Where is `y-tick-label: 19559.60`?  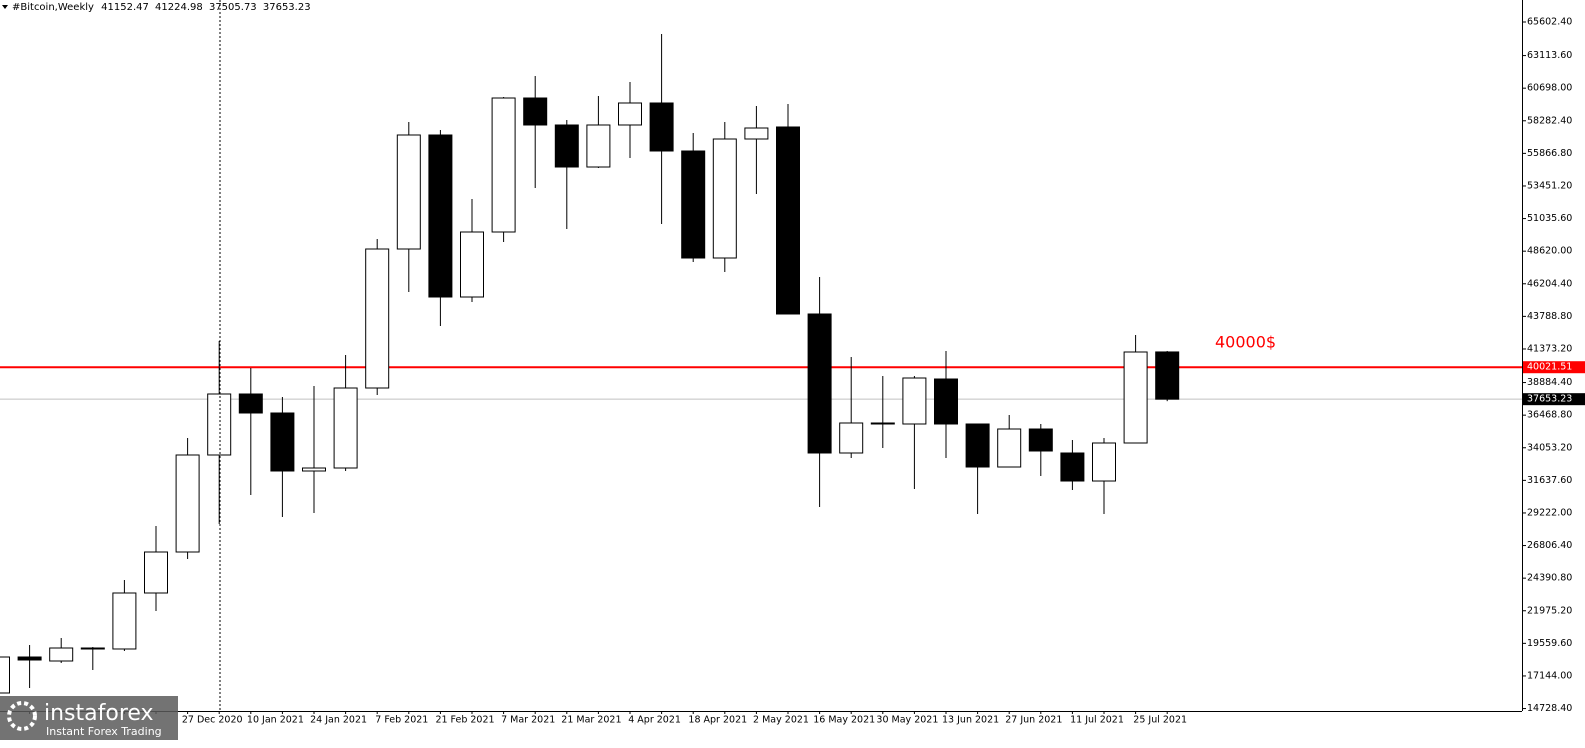 y-tick-label: 19559.60 is located at coordinates (1549, 643).